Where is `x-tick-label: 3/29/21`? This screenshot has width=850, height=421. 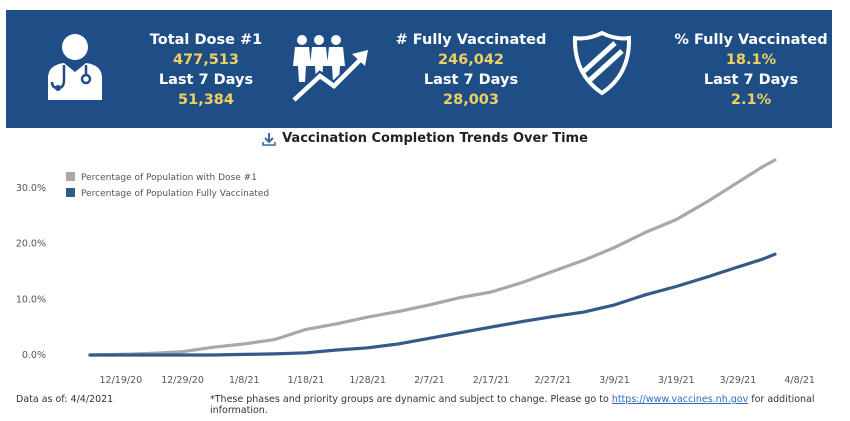 x-tick-label: 3/29/21 is located at coordinates (738, 380).